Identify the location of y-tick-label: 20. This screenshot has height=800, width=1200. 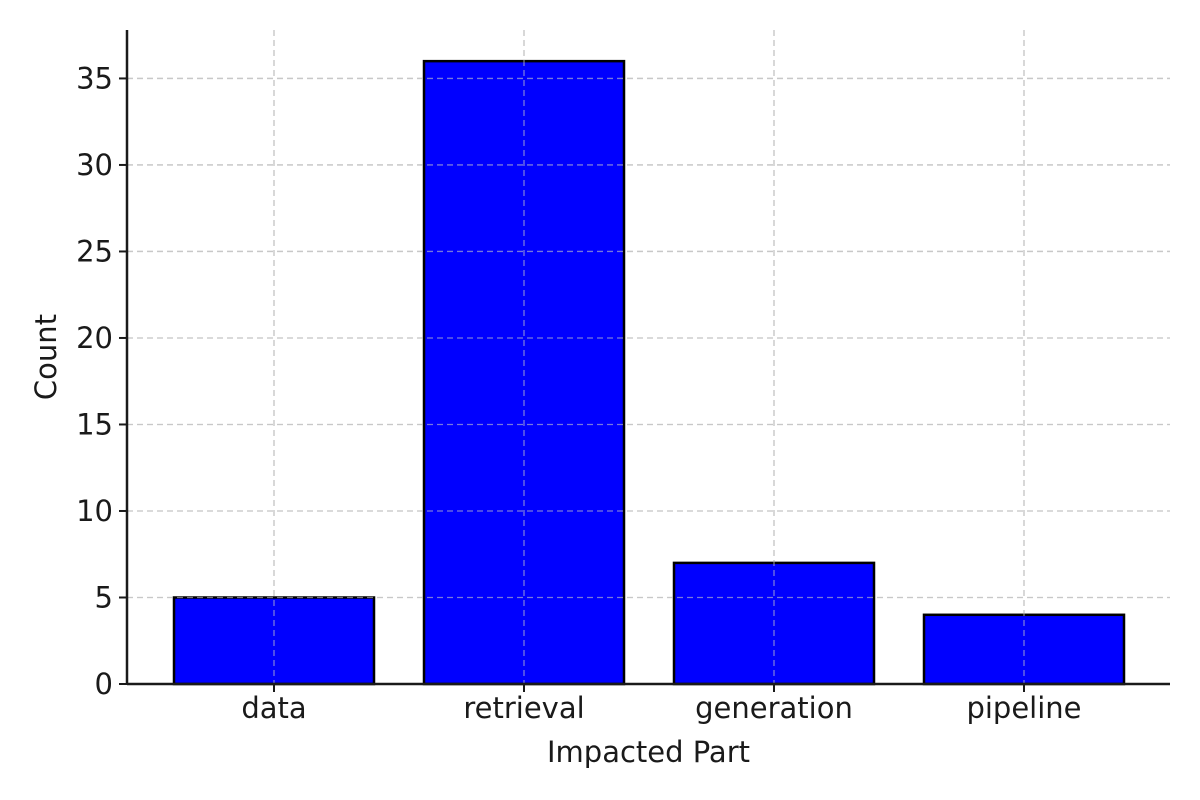
(94, 338).